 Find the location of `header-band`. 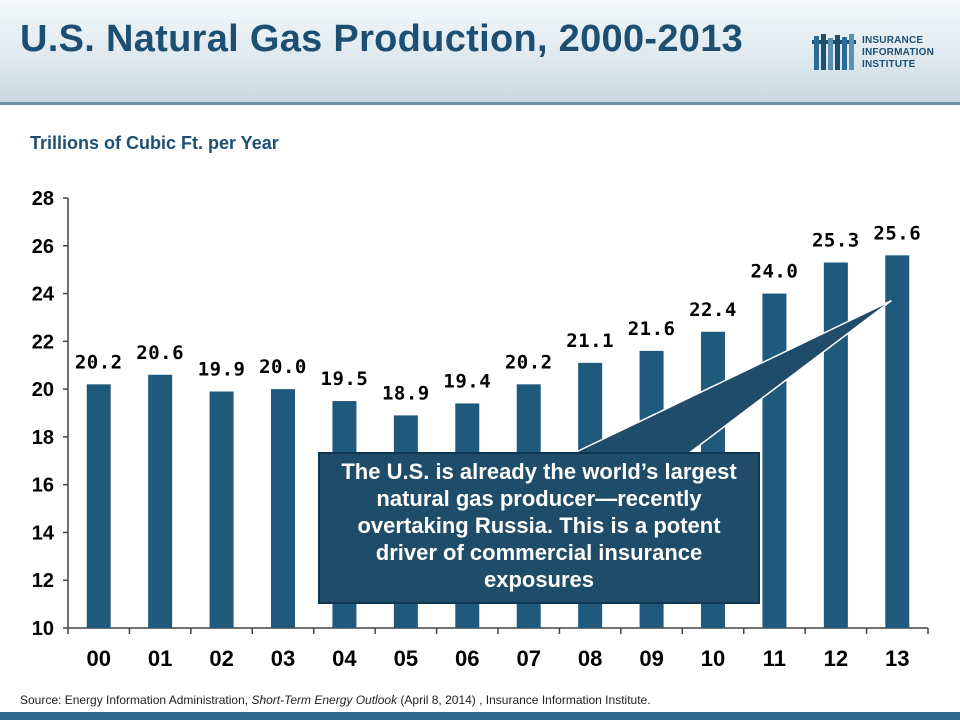

header-band is located at coordinates (480, 51).